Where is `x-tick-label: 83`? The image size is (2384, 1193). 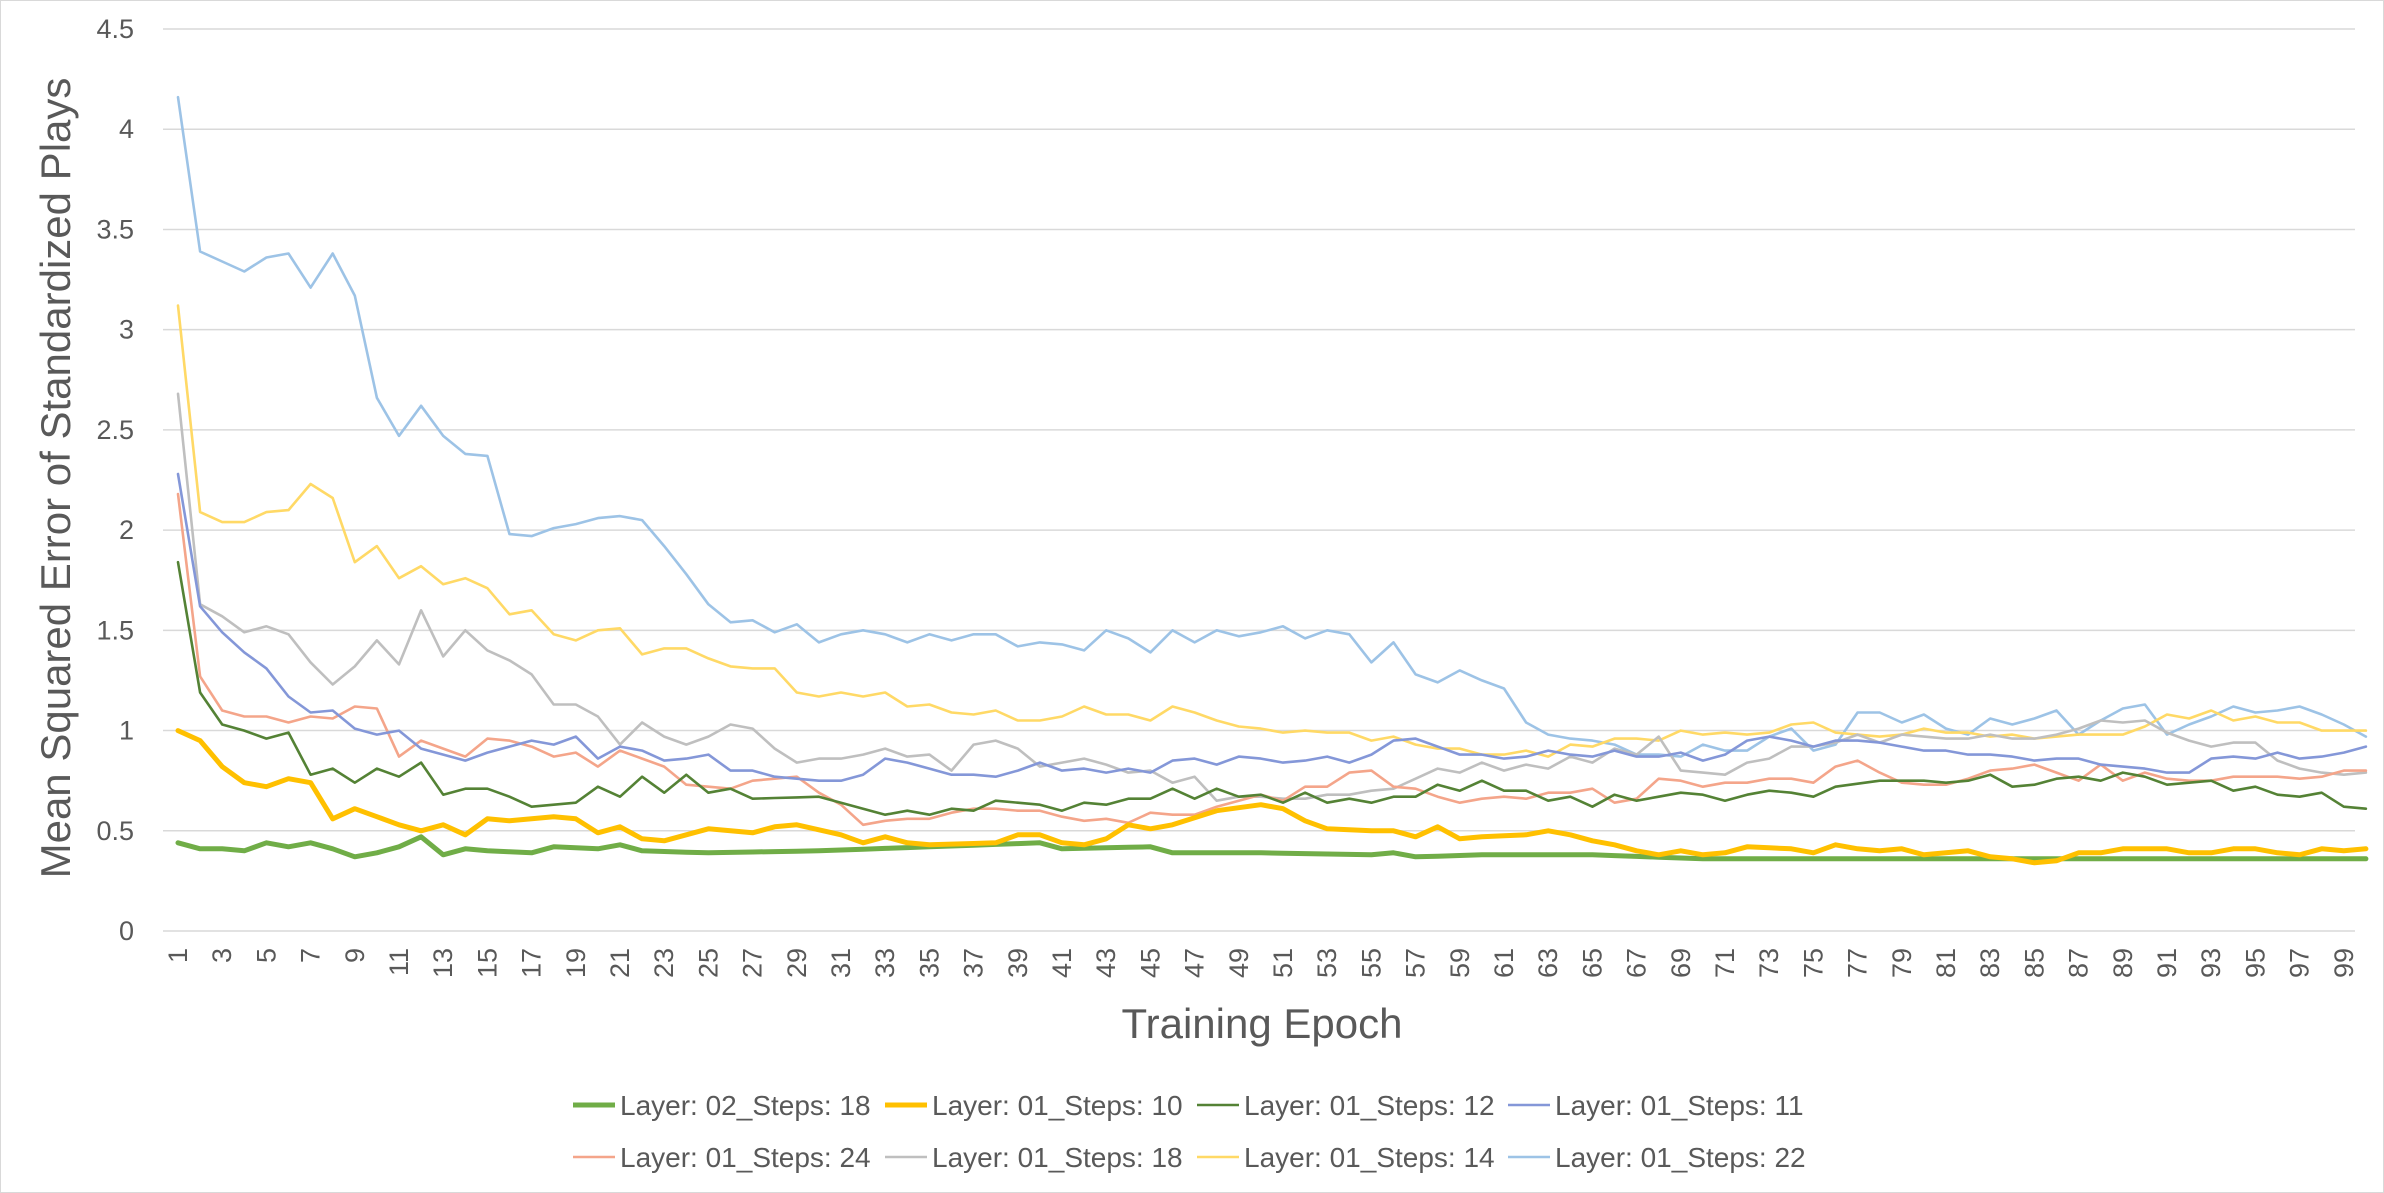 x-tick-label: 83 is located at coordinates (1990, 963).